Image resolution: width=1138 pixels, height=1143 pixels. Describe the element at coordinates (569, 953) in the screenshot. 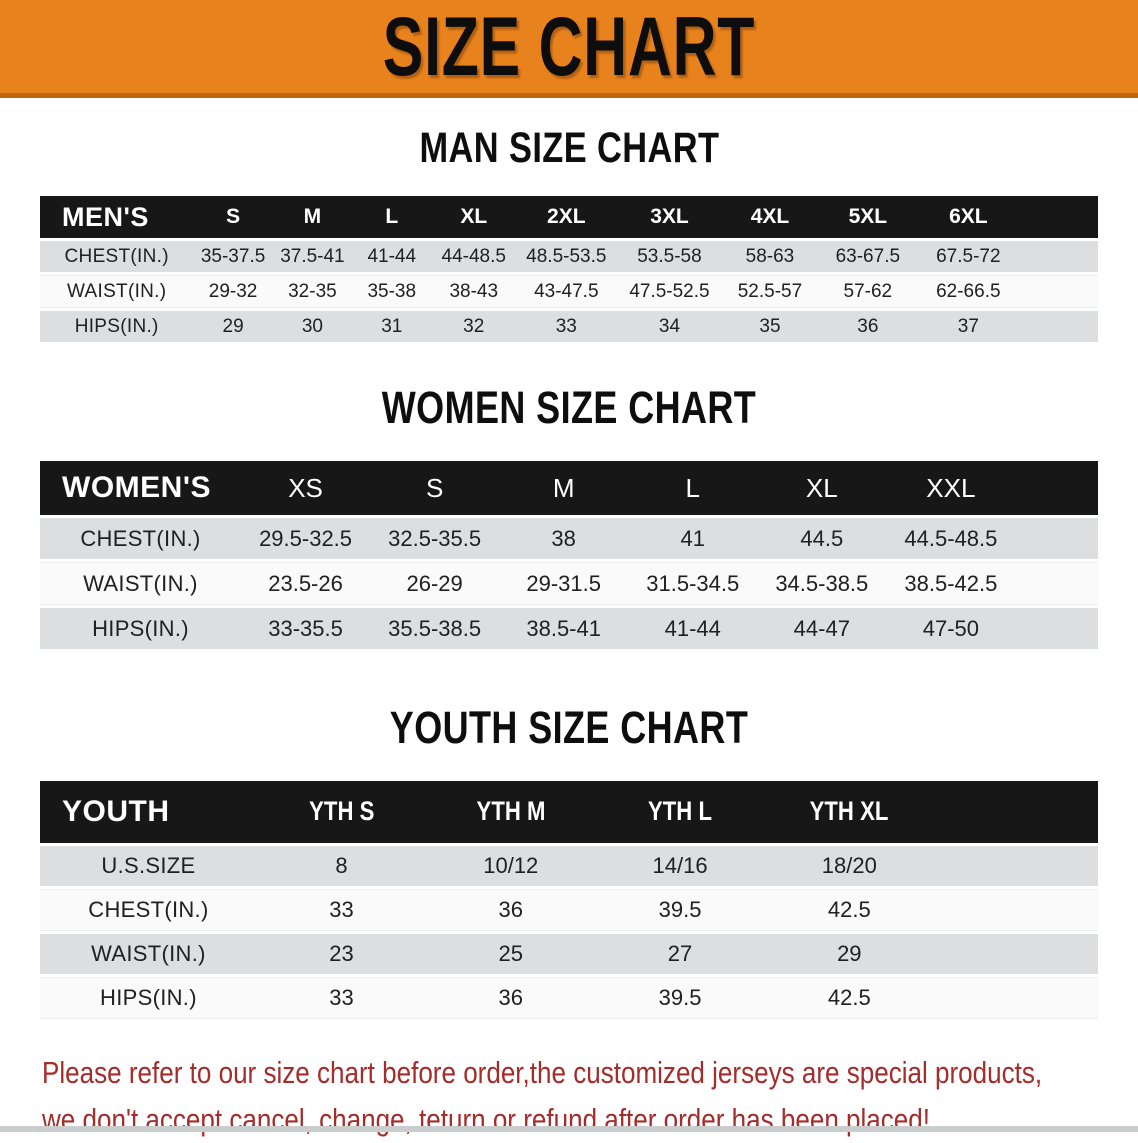

I see `youth-table-row: WAIST(IN.) 23 25 27 29` at that location.